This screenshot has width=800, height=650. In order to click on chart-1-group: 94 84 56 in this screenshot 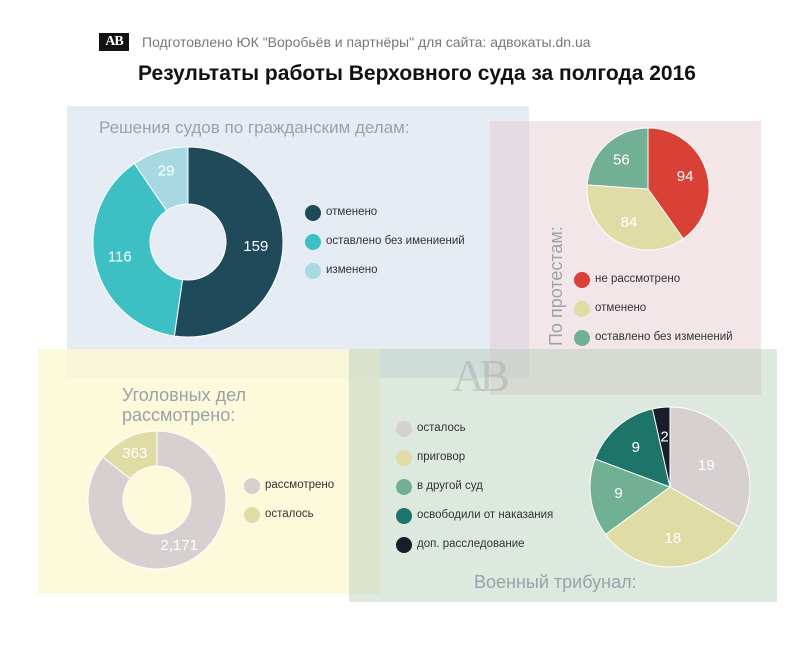, I will do `click(648, 189)`.